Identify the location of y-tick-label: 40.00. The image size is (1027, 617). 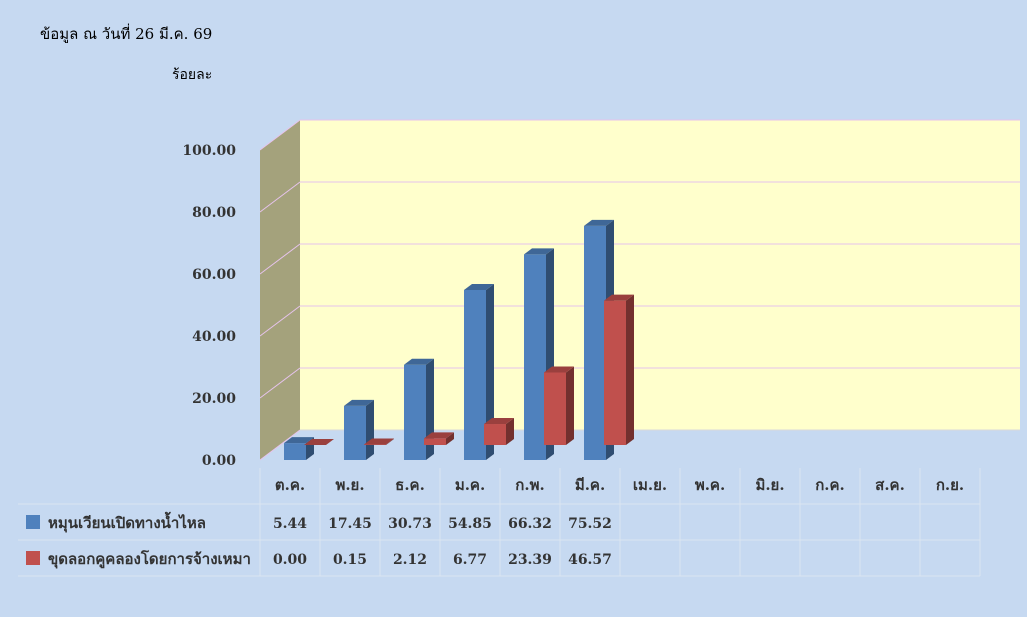
(214, 337).